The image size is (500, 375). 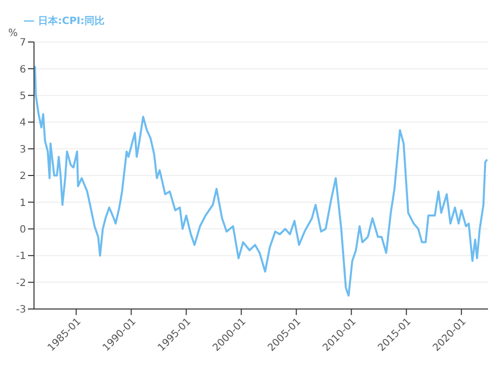 What do you see at coordinates (23, 70) in the screenshot?
I see `y-tick-label: 6` at bounding box center [23, 70].